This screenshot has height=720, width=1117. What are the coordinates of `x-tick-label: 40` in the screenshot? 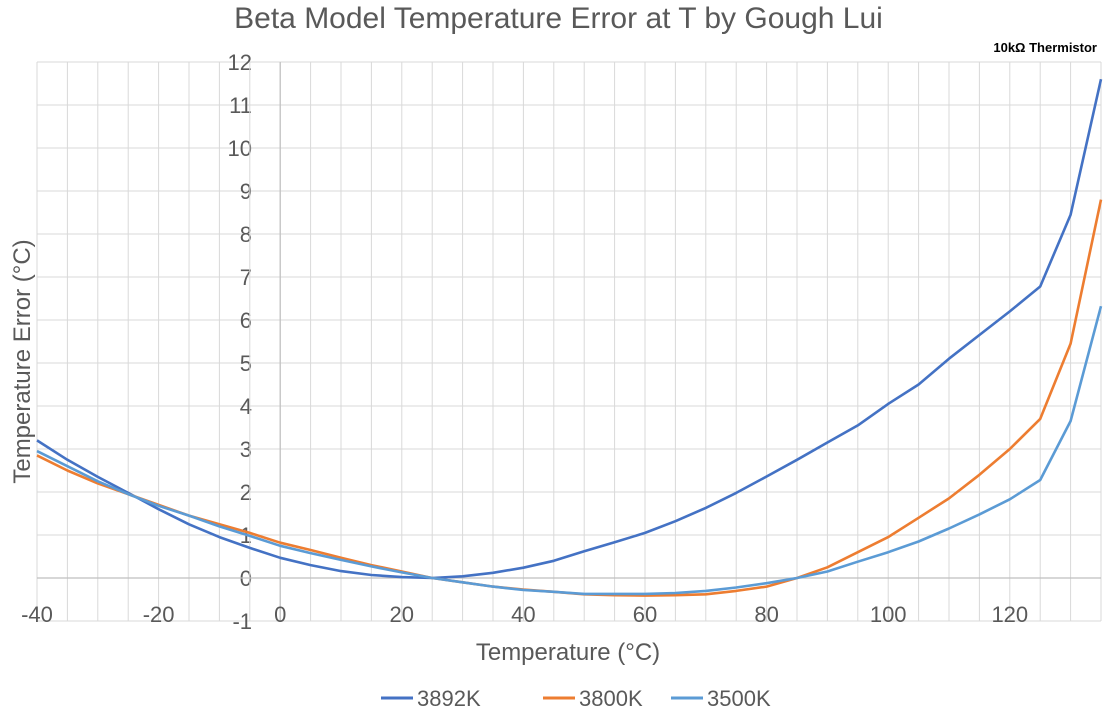 It's located at (523, 614).